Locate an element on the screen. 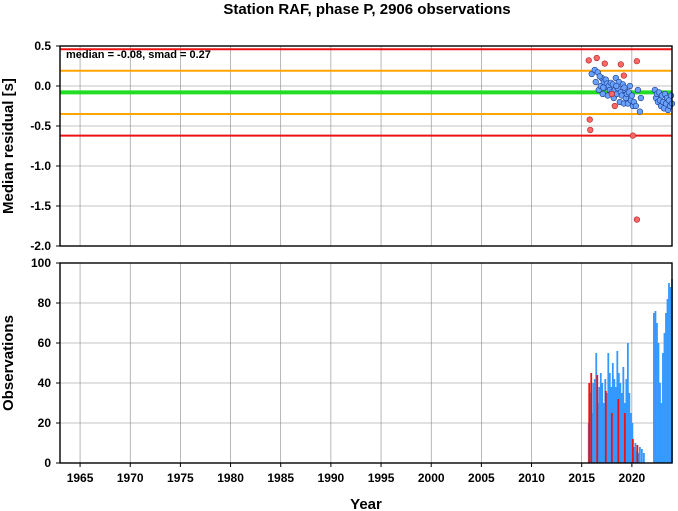 This screenshot has width=678, height=511. x-tick-label: 2010 is located at coordinates (531, 478).